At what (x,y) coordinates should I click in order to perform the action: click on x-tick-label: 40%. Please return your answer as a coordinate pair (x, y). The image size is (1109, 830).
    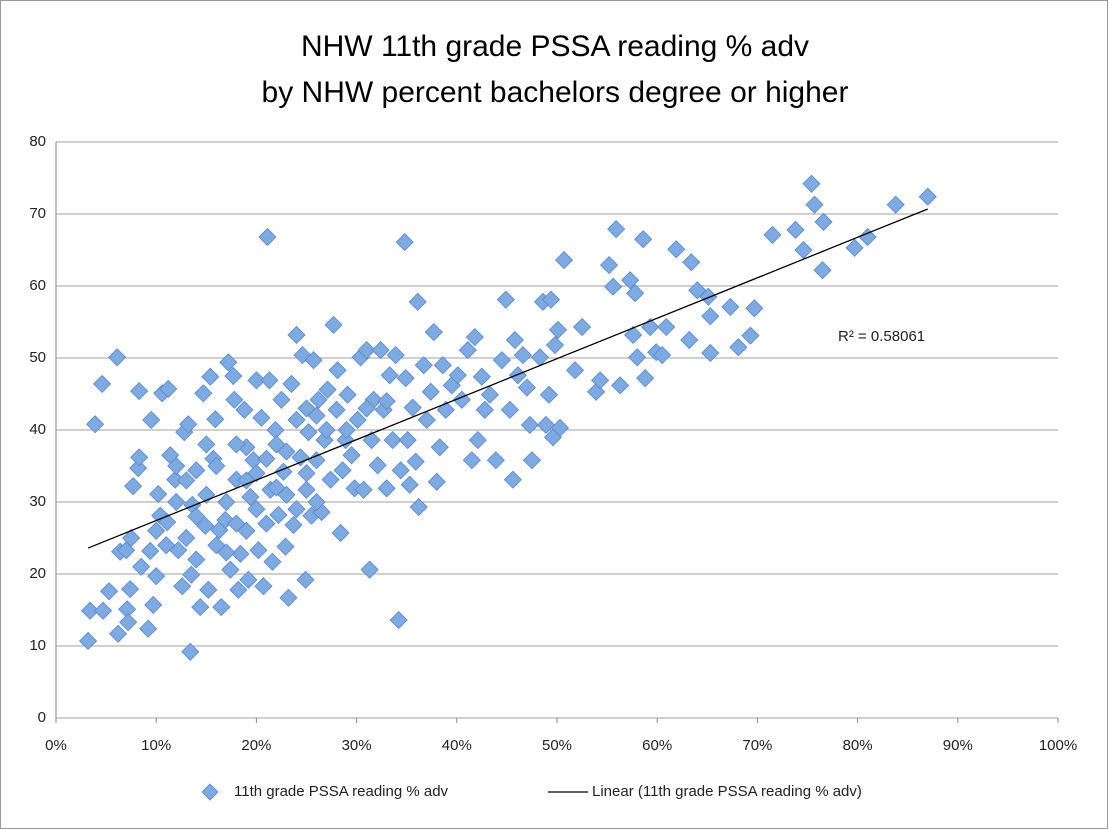
    Looking at the image, I should click on (457, 745).